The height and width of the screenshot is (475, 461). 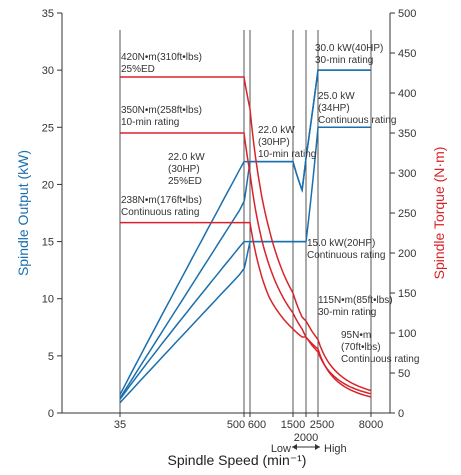 I want to click on annotation-9-line-2: Continuous rating, so click(x=380, y=359).